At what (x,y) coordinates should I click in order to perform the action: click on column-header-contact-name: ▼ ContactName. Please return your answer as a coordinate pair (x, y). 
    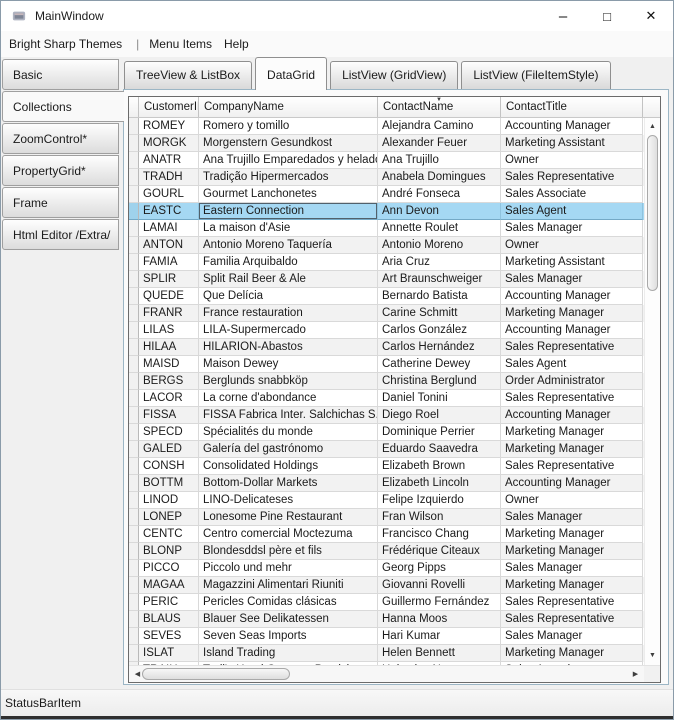
    Looking at the image, I should click on (439, 107).